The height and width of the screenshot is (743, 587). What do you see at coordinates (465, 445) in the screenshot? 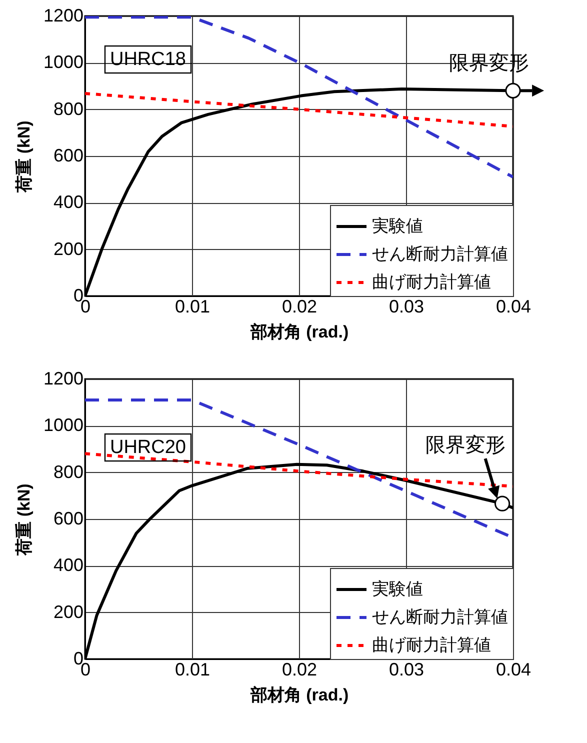
I see `annotation: 限界変形` at bounding box center [465, 445].